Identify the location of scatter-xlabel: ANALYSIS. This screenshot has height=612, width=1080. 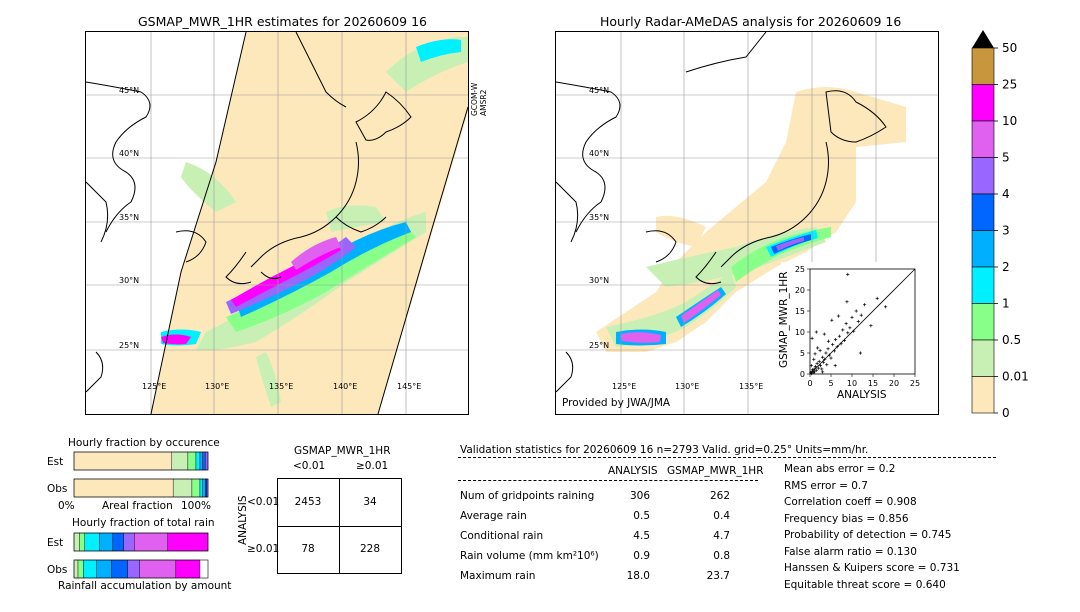
(862, 395).